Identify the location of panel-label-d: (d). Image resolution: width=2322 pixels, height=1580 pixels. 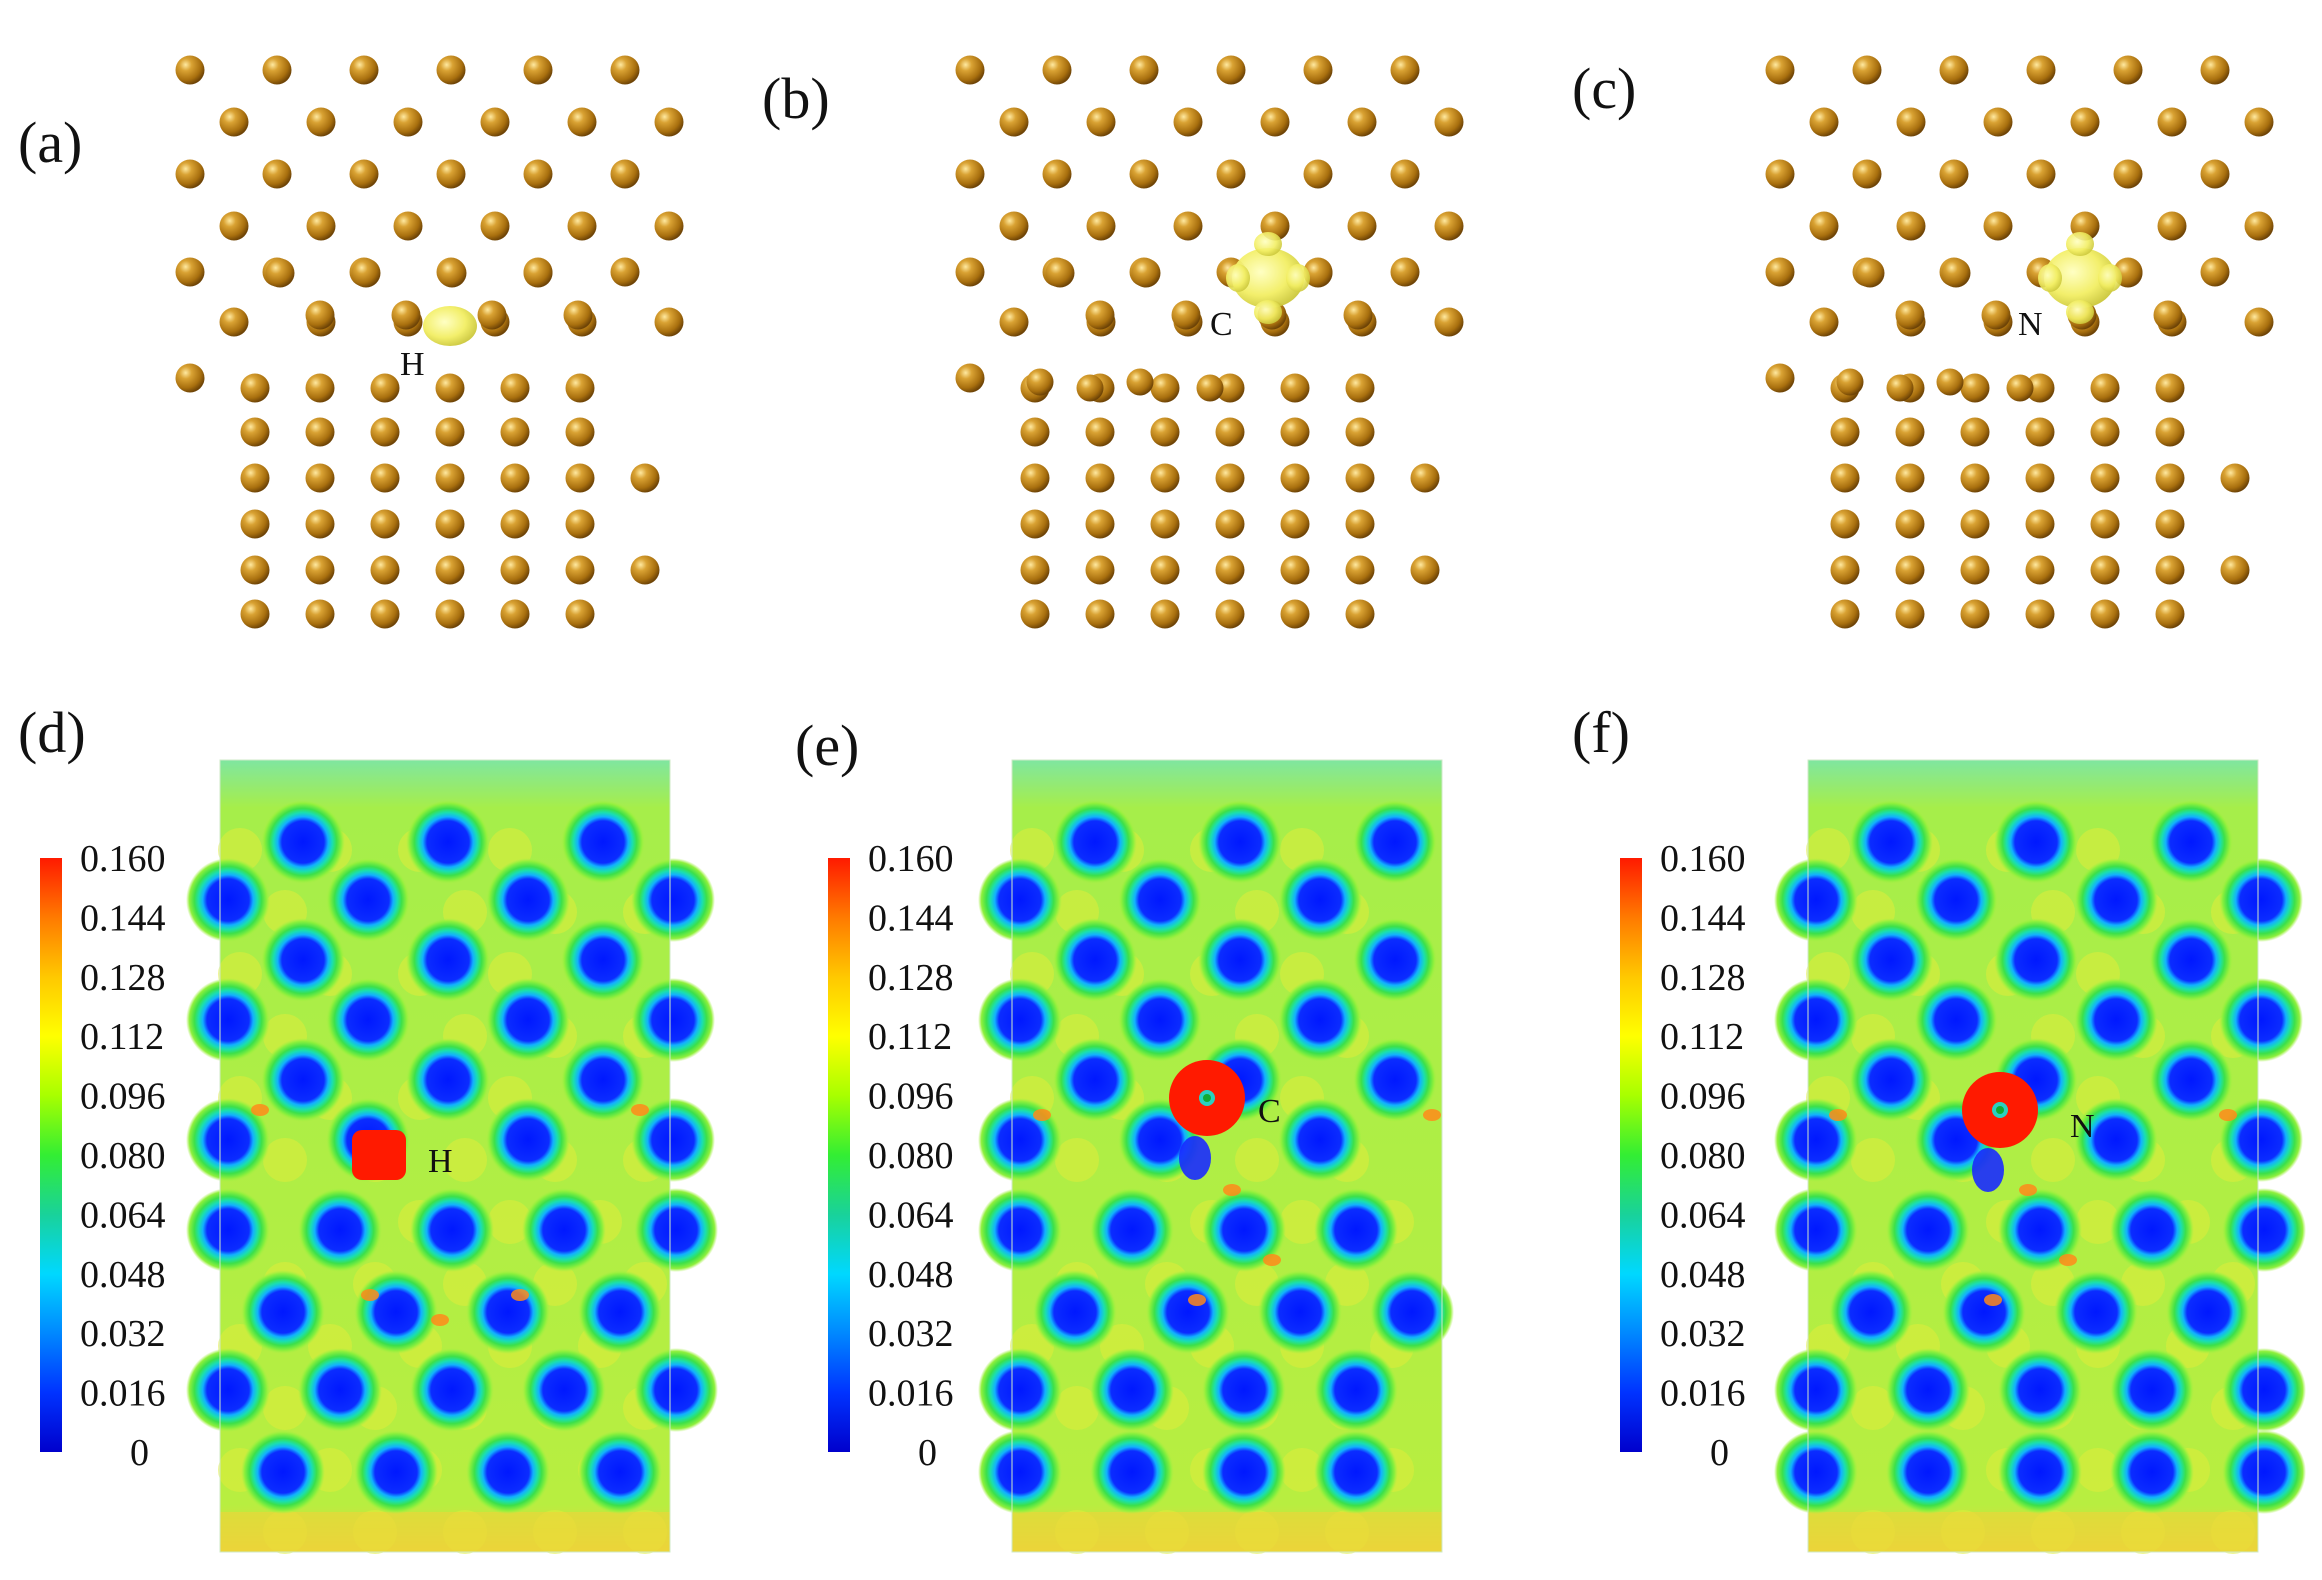
(52, 732).